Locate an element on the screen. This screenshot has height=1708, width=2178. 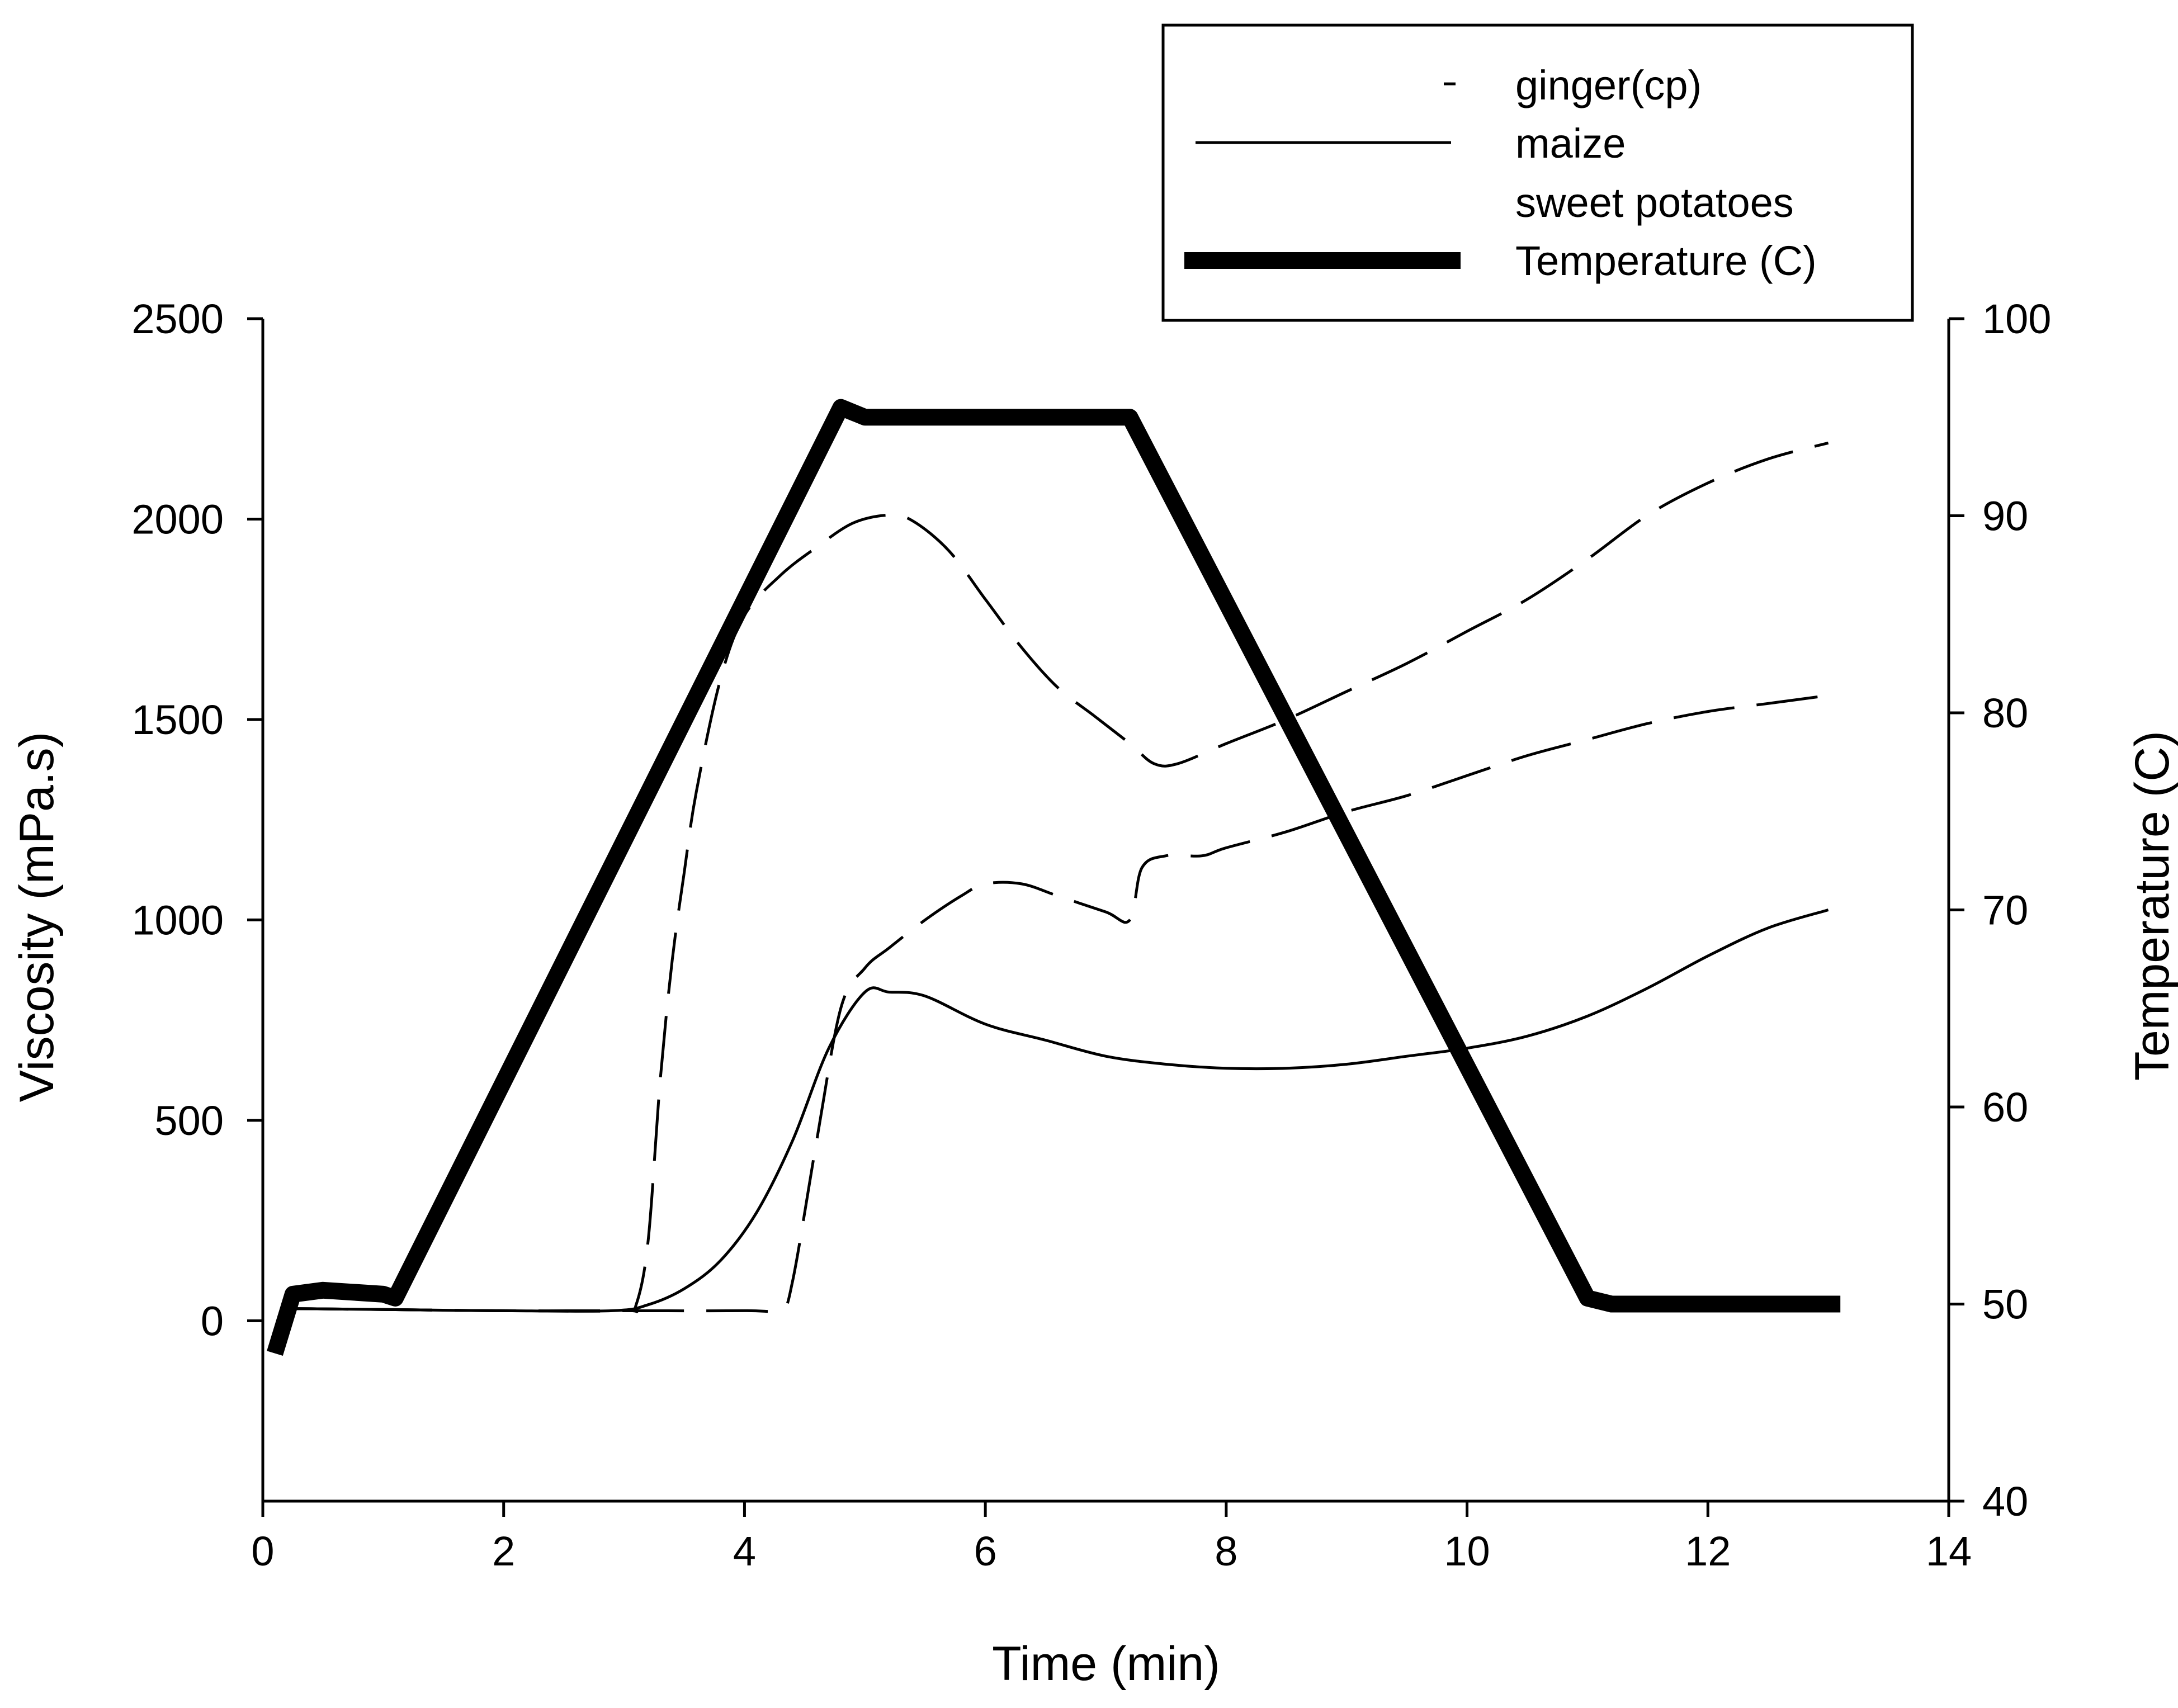
right-y-tick-label: 70 is located at coordinates (2005, 910).